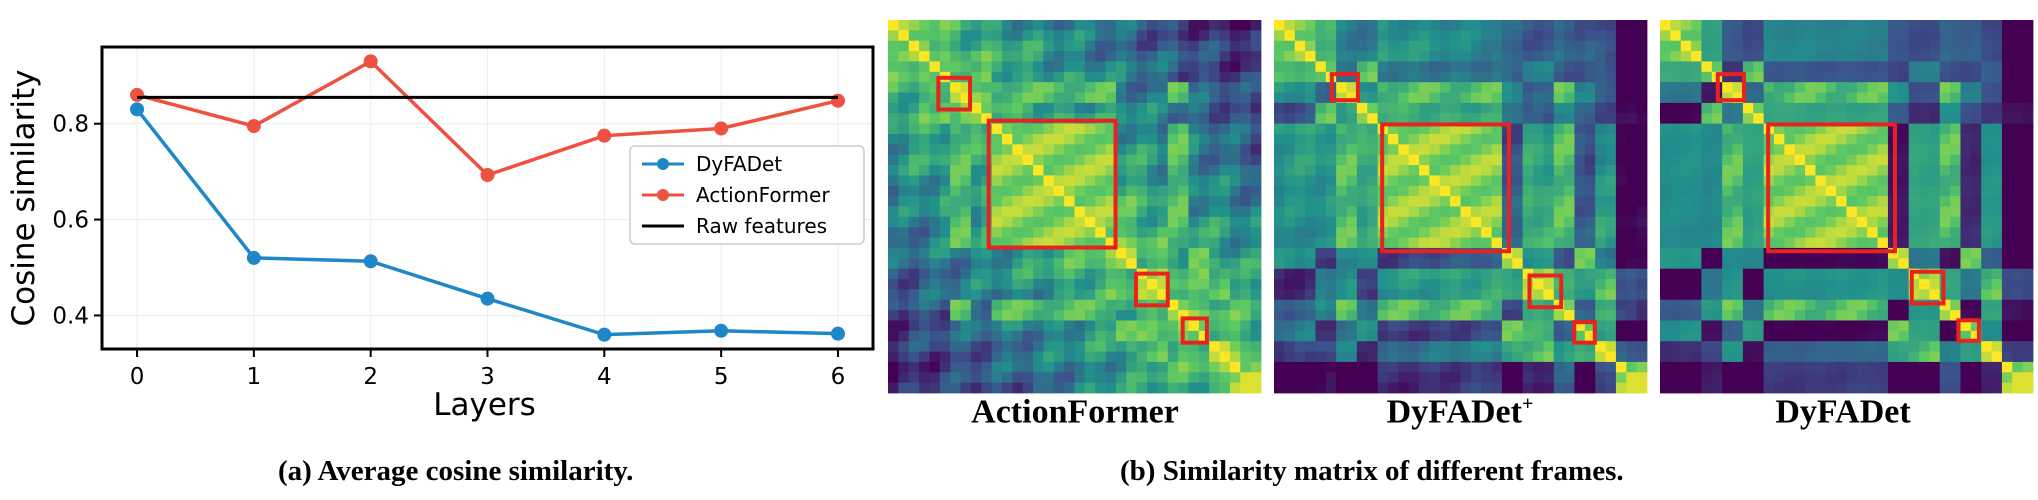 The image size is (2038, 500). Describe the element at coordinates (1194, 330) in the screenshot. I see `highlight-box` at that location.